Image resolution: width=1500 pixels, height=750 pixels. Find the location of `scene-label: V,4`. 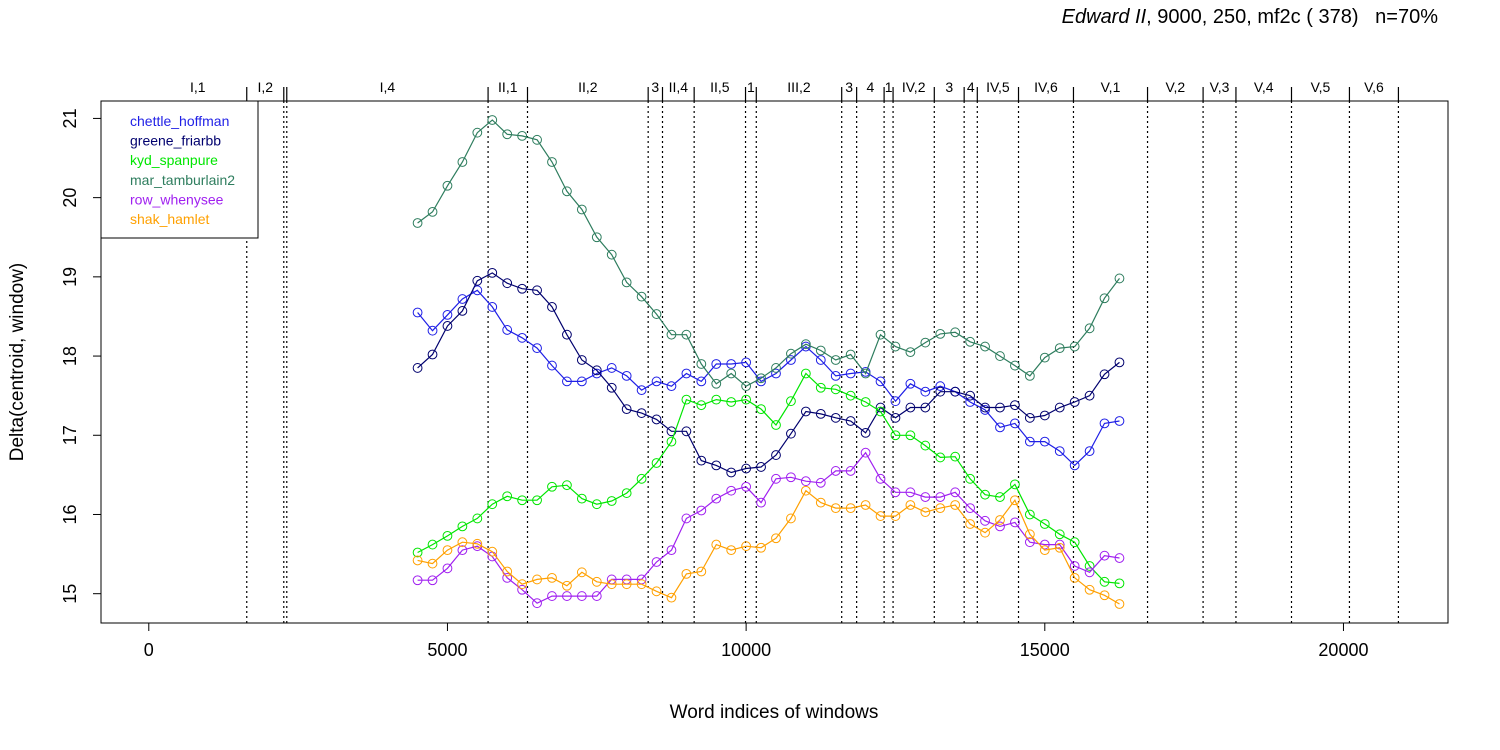

scene-label: V,4 is located at coordinates (1264, 87).